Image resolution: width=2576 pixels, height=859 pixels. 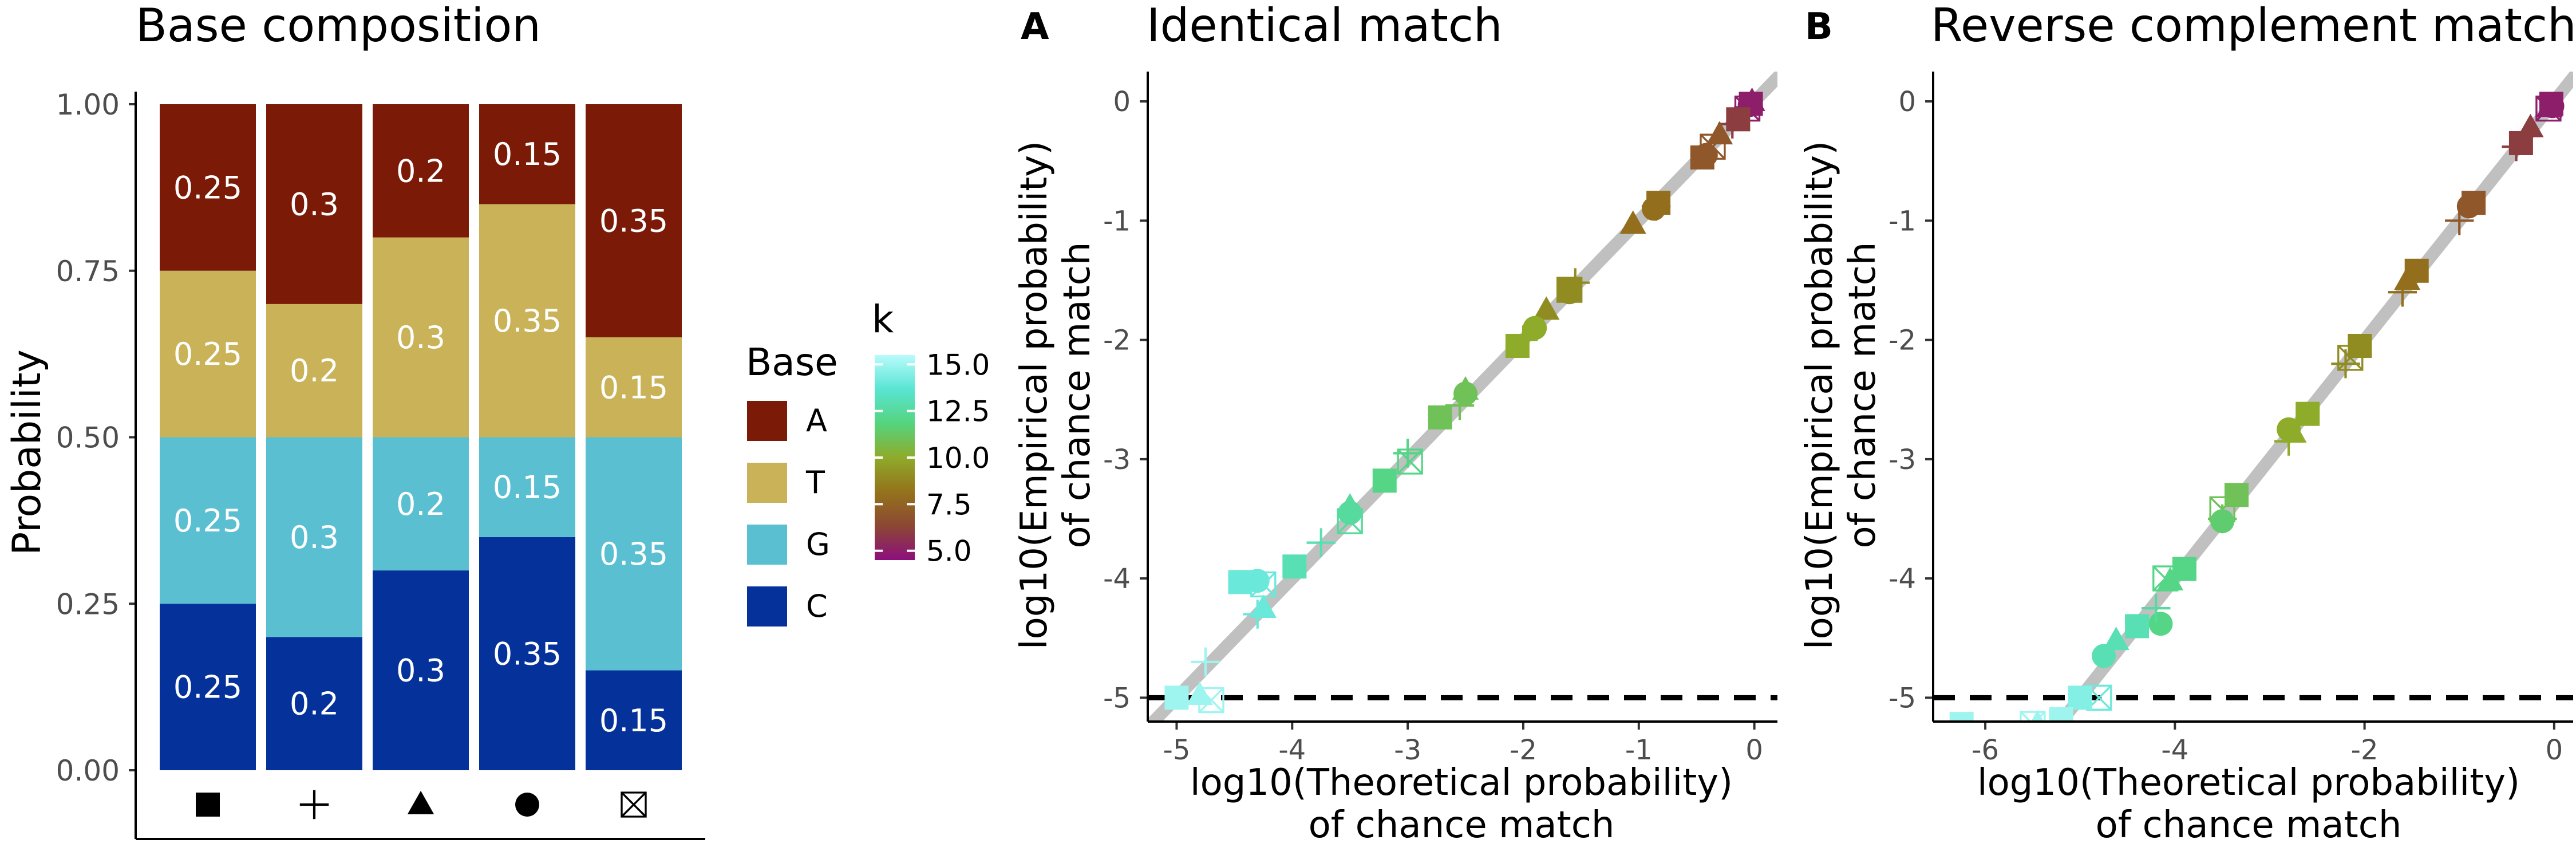 I want to click on x-category-glyph-square-filled, so click(x=208, y=805).